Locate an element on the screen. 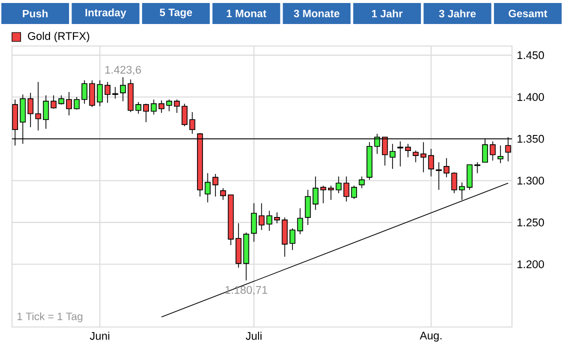 The width and height of the screenshot is (563, 347). text: 1 Monat is located at coordinates (246, 14).